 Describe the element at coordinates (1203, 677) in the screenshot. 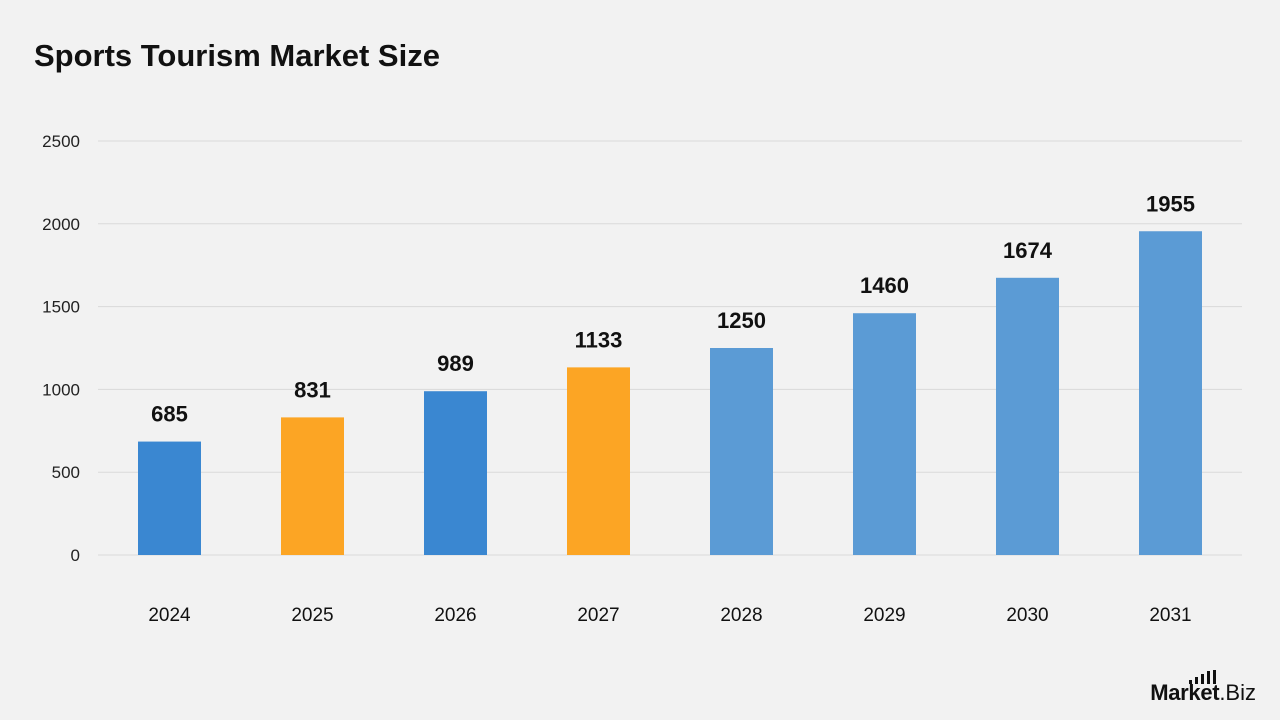

I see `logo-bars-icon` at that location.